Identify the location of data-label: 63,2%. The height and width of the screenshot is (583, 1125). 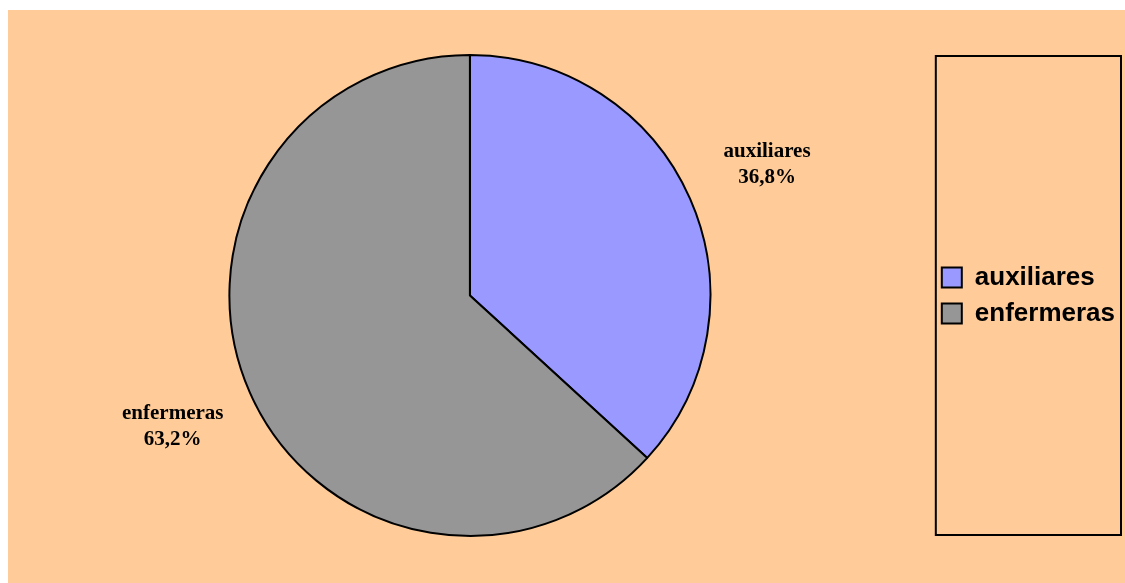
(172, 437).